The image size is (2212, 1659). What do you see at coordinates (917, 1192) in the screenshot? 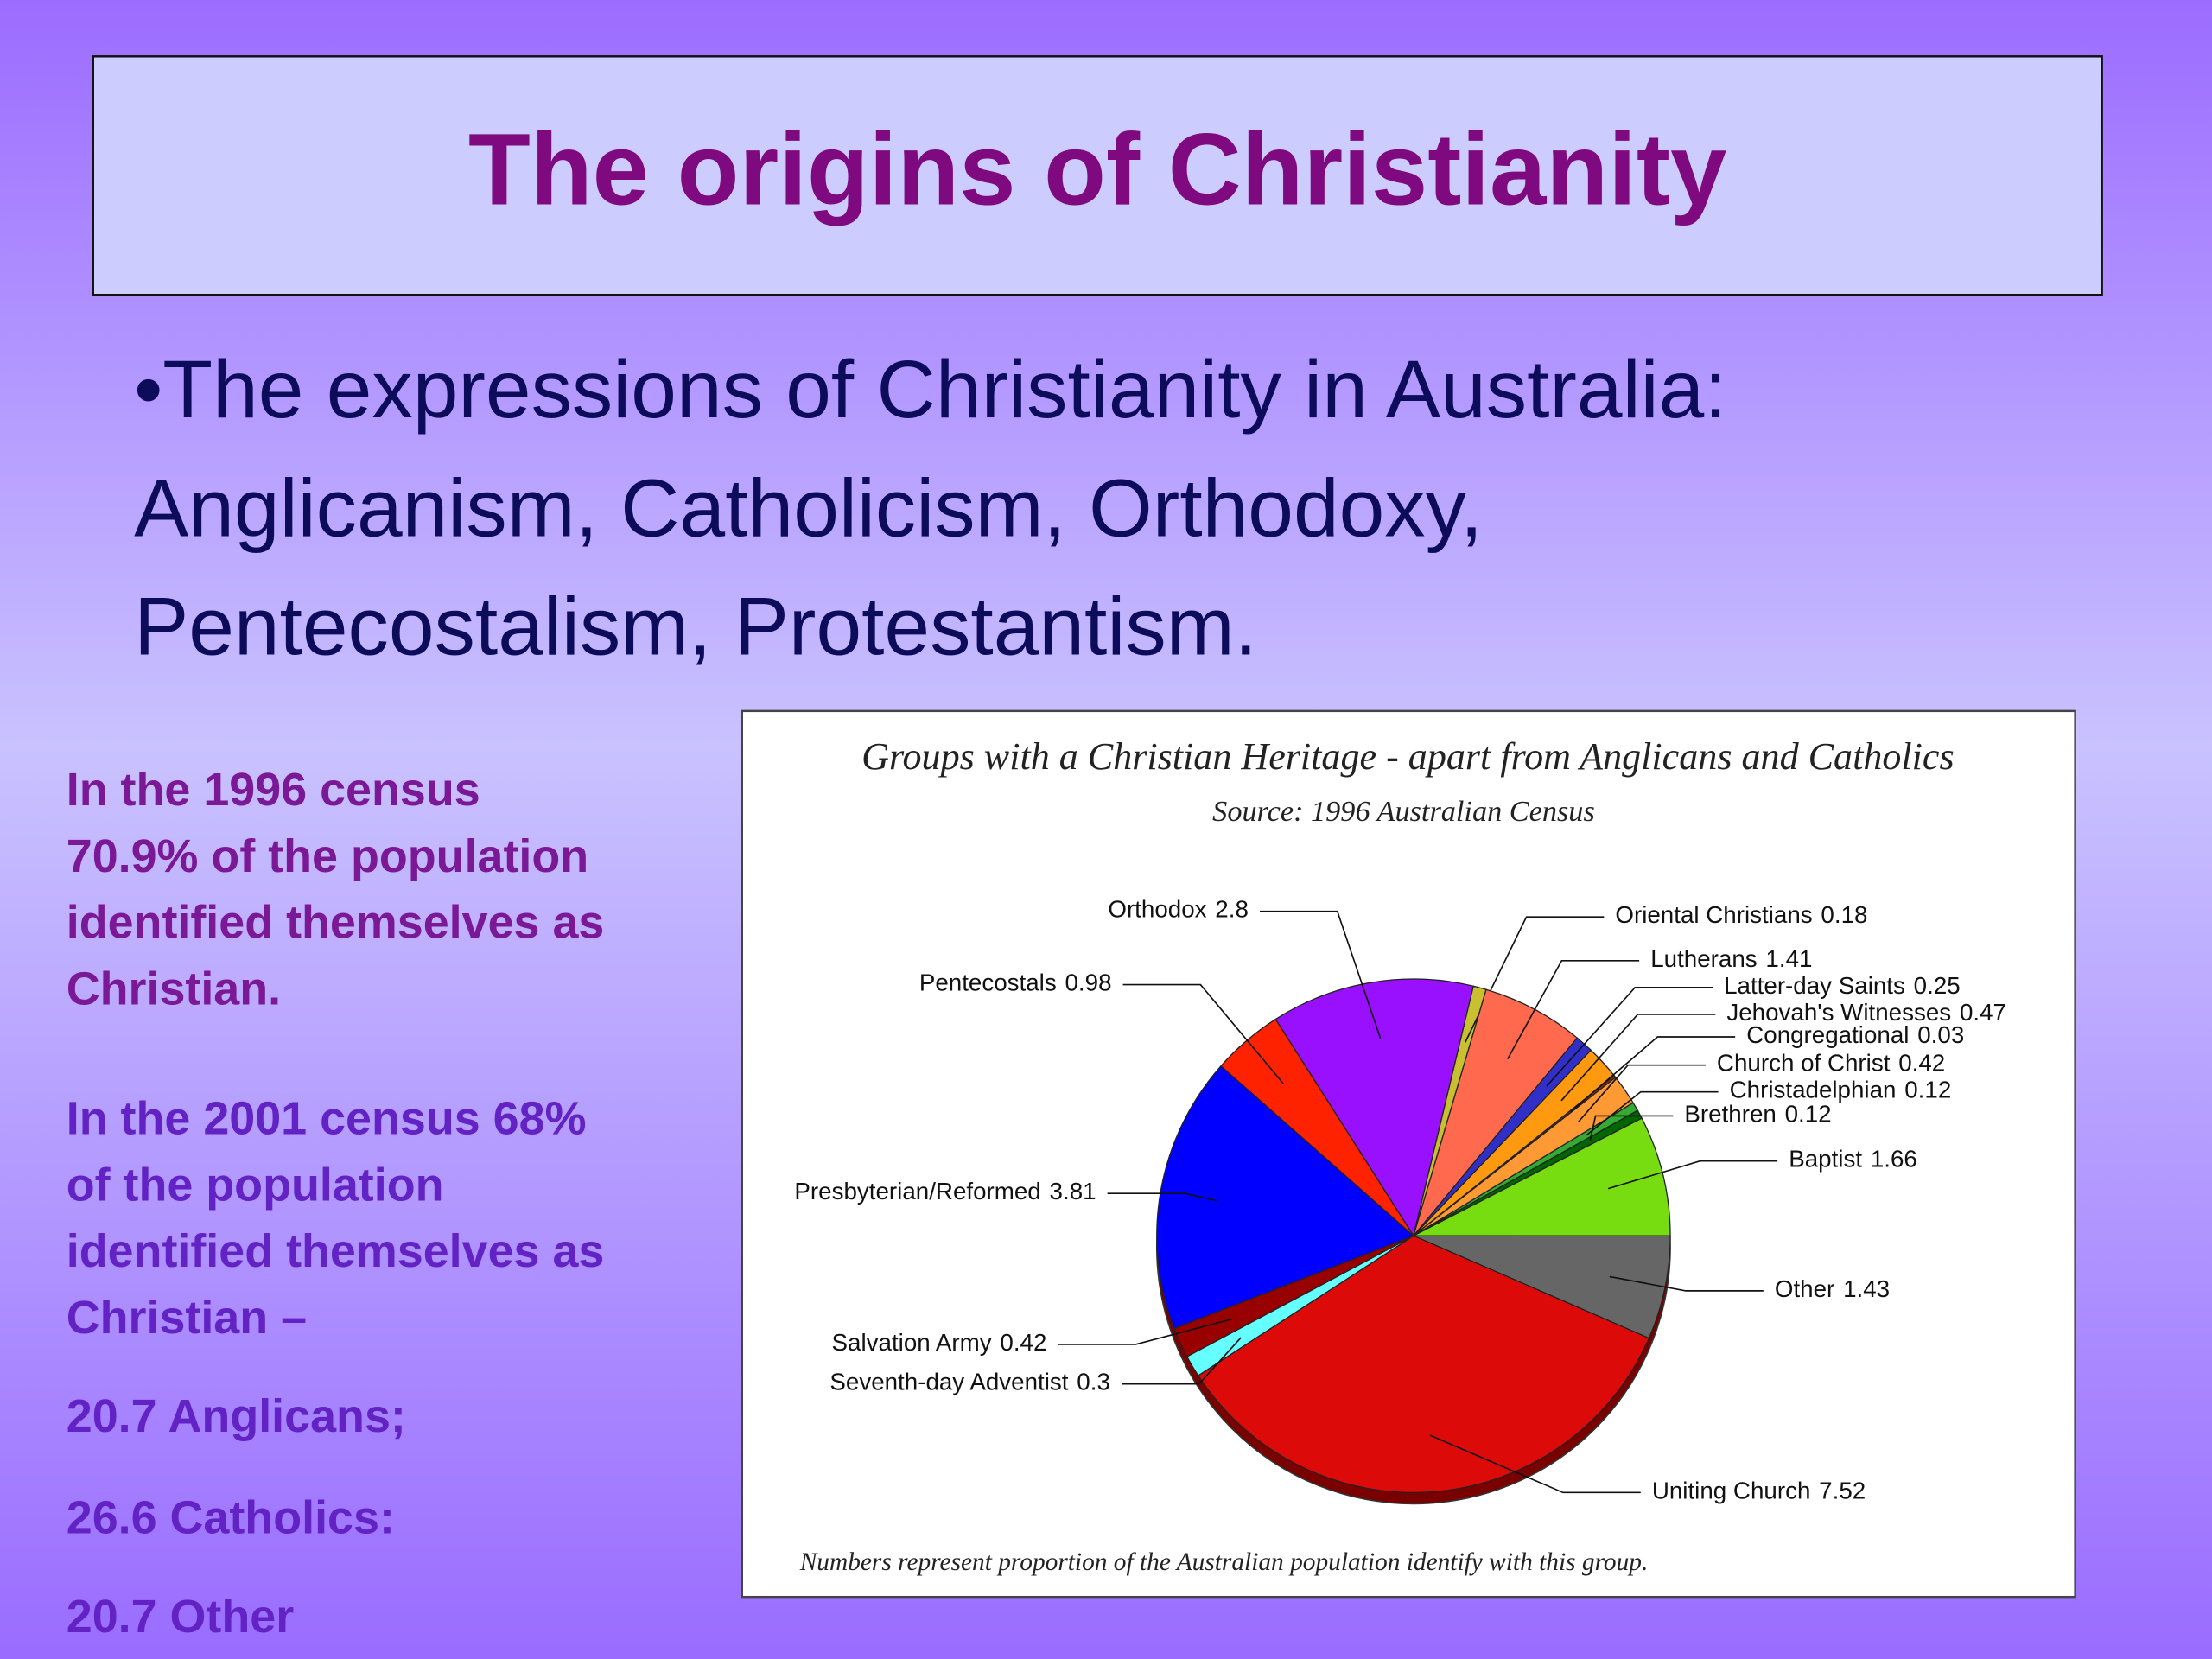
I see `slice-name: Presbyterian/Reformed` at bounding box center [917, 1192].